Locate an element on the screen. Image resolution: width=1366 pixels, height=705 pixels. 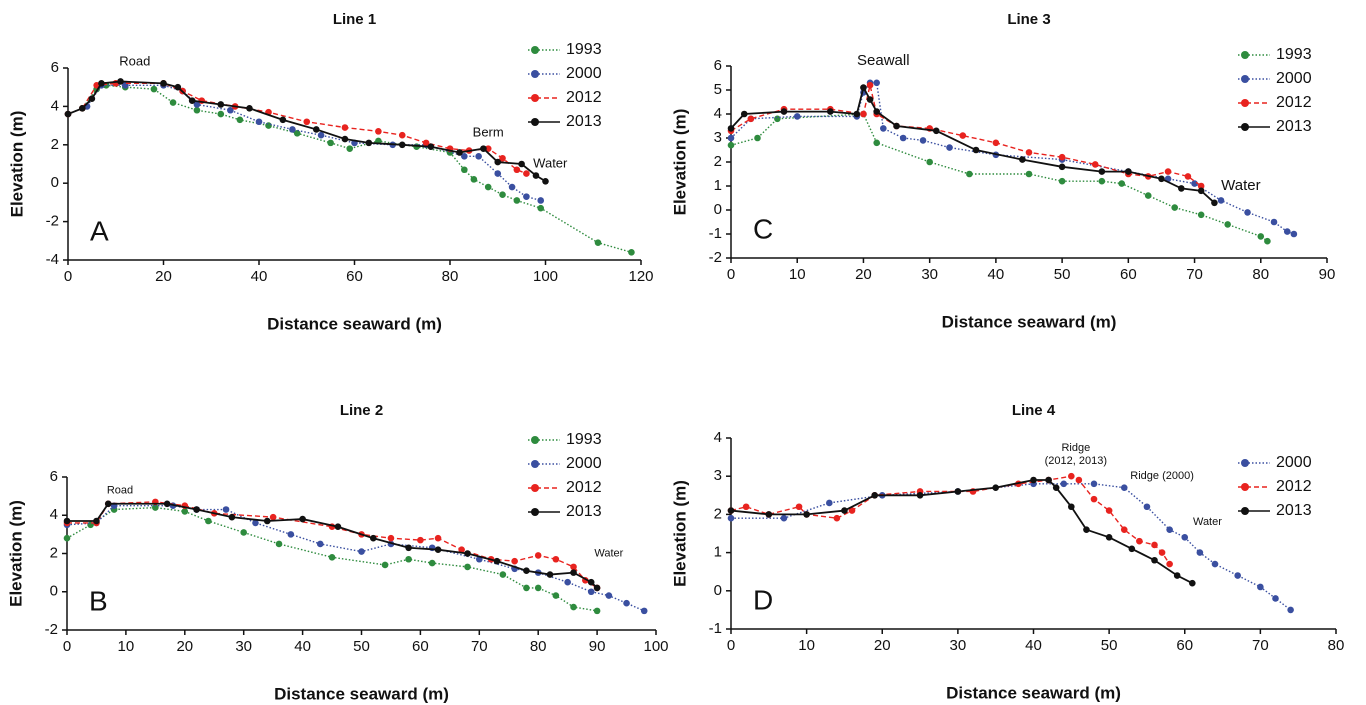
y-tick-label: 2 is located at coordinates (54, 552).